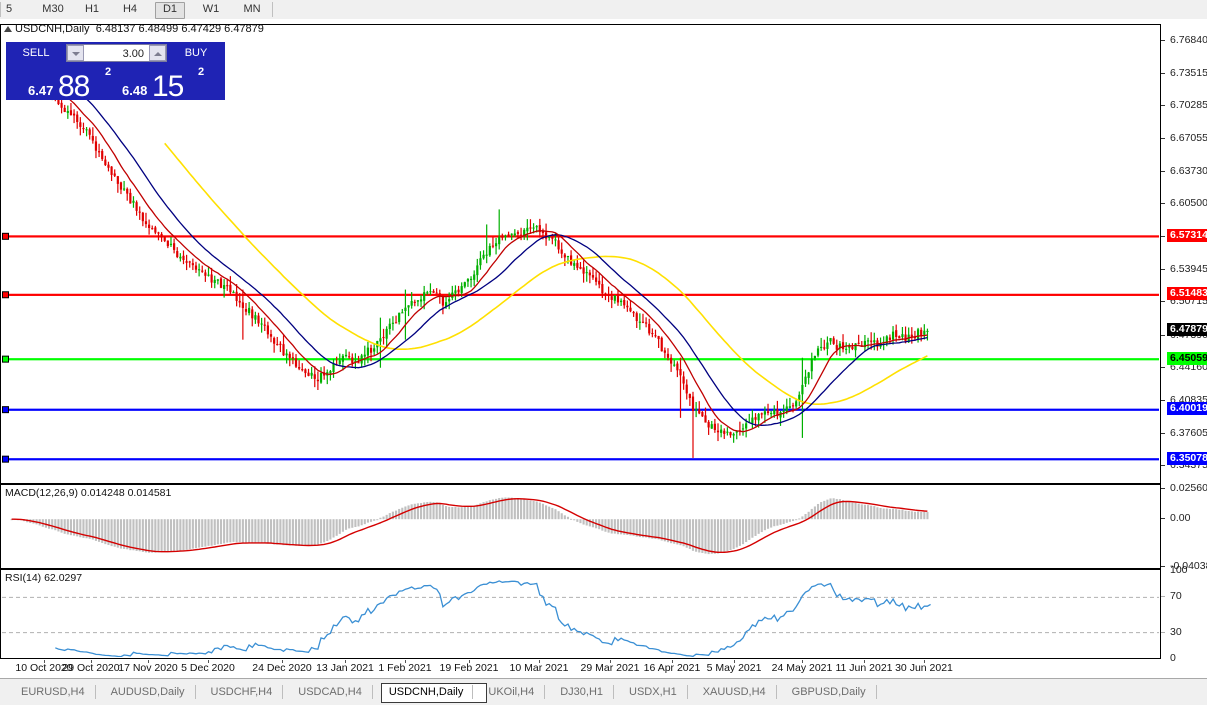 This screenshot has width=1207, height=705. What do you see at coordinates (211, 9) in the screenshot?
I see `timeframe-w1: W1` at bounding box center [211, 9].